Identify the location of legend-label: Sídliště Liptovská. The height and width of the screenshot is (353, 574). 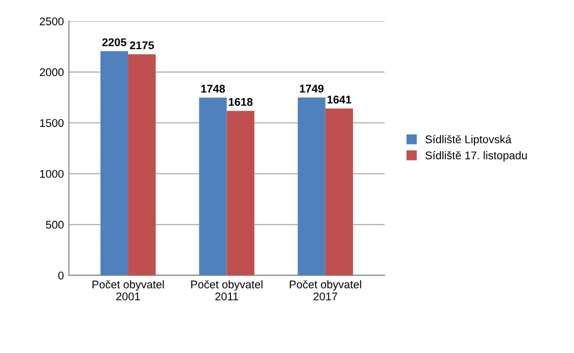
(468, 140).